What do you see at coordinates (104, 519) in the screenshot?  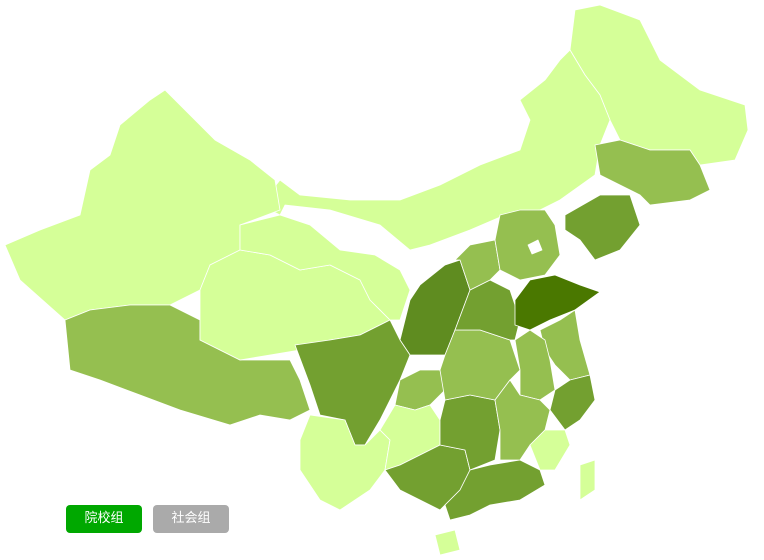 I see `school-group-button: 院校组` at bounding box center [104, 519].